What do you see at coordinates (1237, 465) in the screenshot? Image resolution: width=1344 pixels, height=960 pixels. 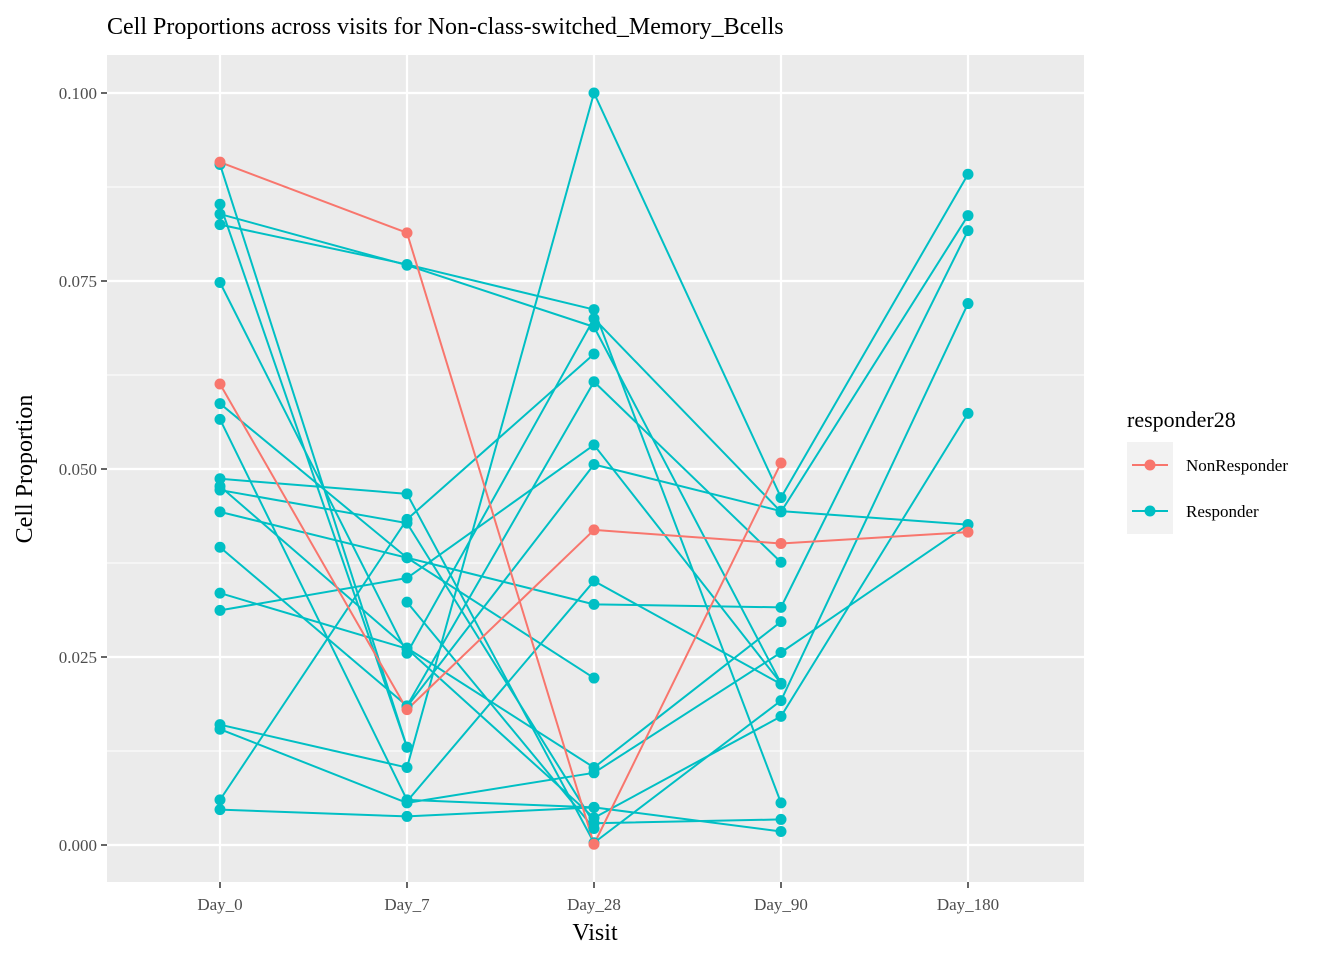 I see `legend-label: NonResponder` at bounding box center [1237, 465].